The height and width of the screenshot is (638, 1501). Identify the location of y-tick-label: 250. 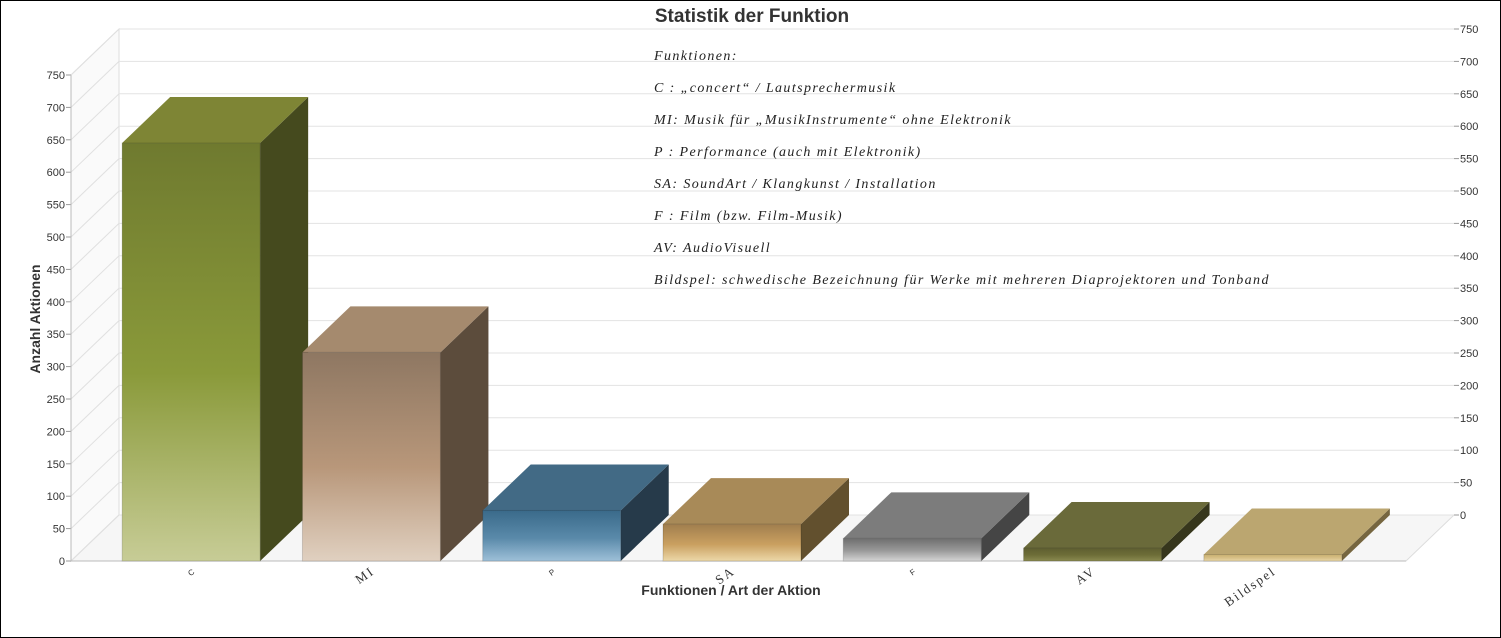
(56, 400).